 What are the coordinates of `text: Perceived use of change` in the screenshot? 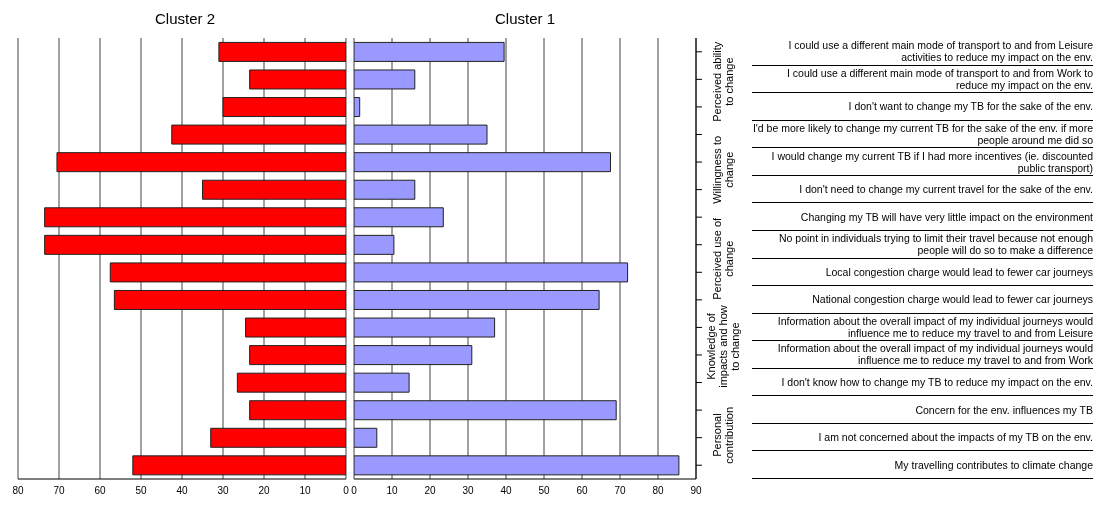 It's located at (723, 258).